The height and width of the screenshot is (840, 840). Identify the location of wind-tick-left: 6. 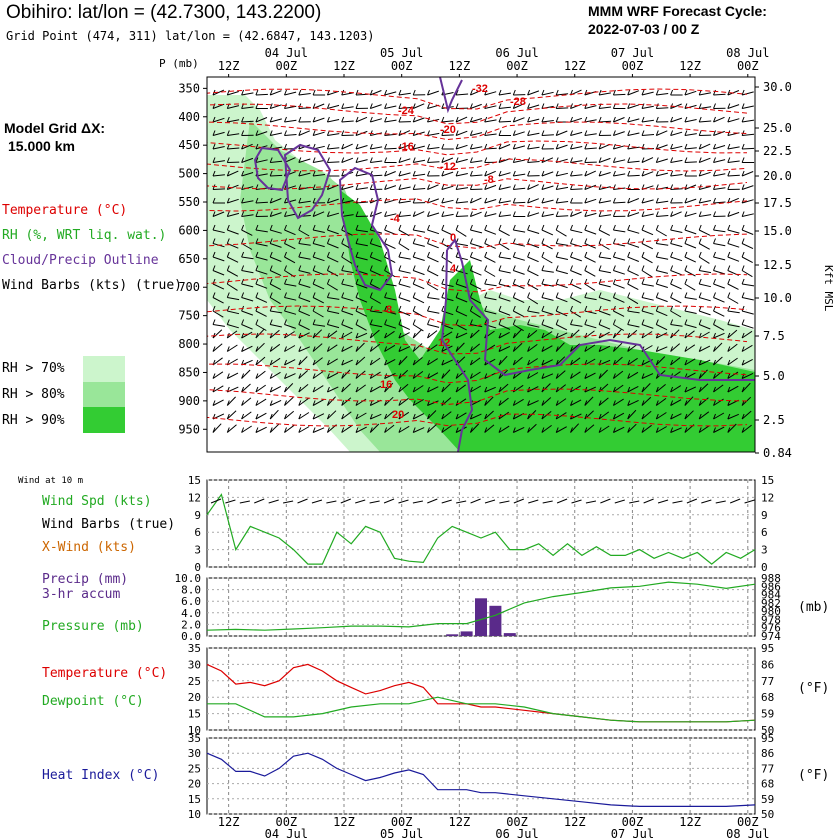
(197, 532).